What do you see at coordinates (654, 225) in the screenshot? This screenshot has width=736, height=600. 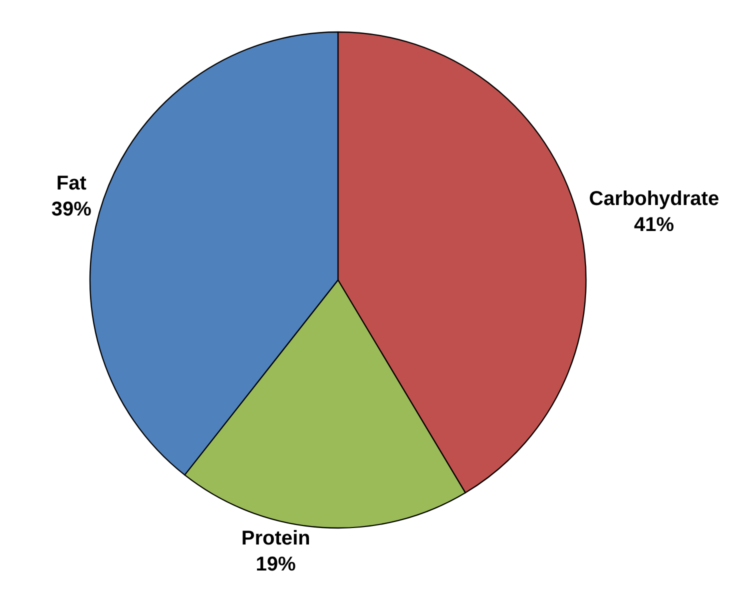 I see `data-label: 41%` at bounding box center [654, 225].